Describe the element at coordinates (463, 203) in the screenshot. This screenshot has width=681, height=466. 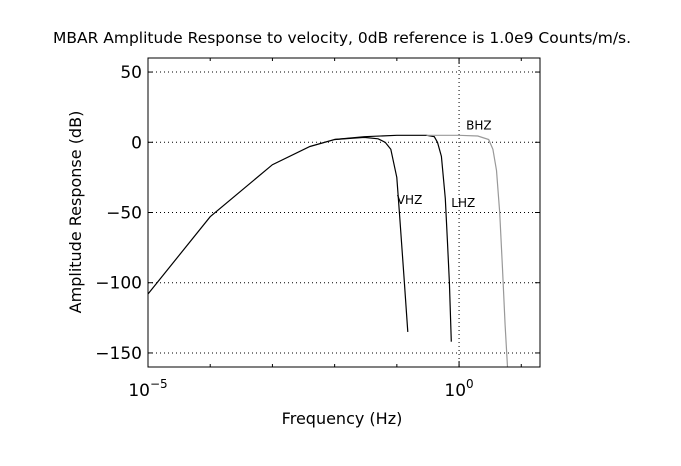
I see `series-label-lhz: LHZ` at that location.